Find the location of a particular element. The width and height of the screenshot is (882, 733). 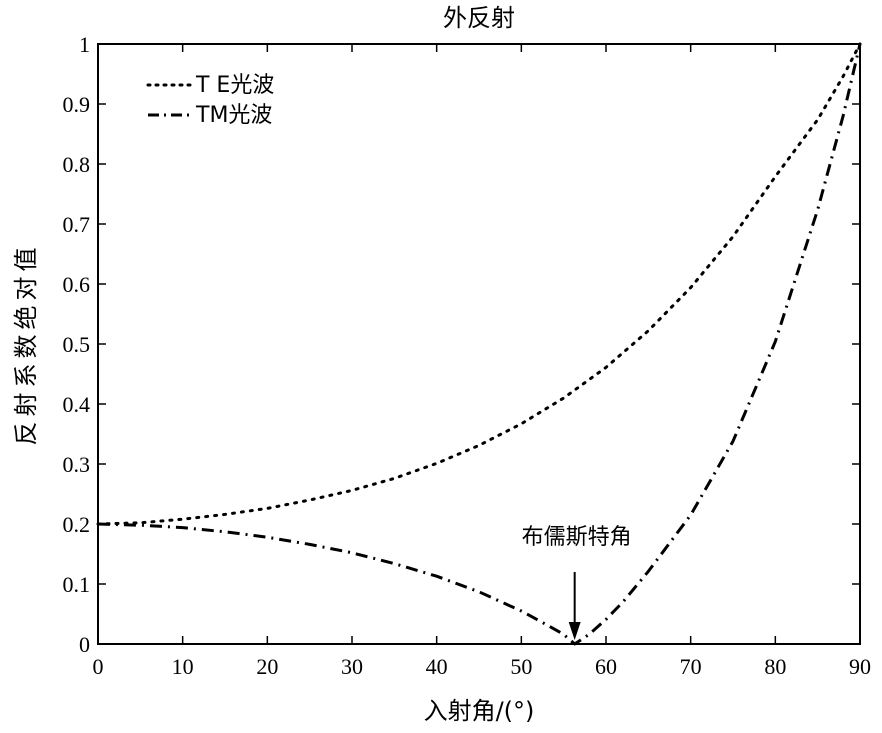

x-tick-label: 40 is located at coordinates (437, 666).